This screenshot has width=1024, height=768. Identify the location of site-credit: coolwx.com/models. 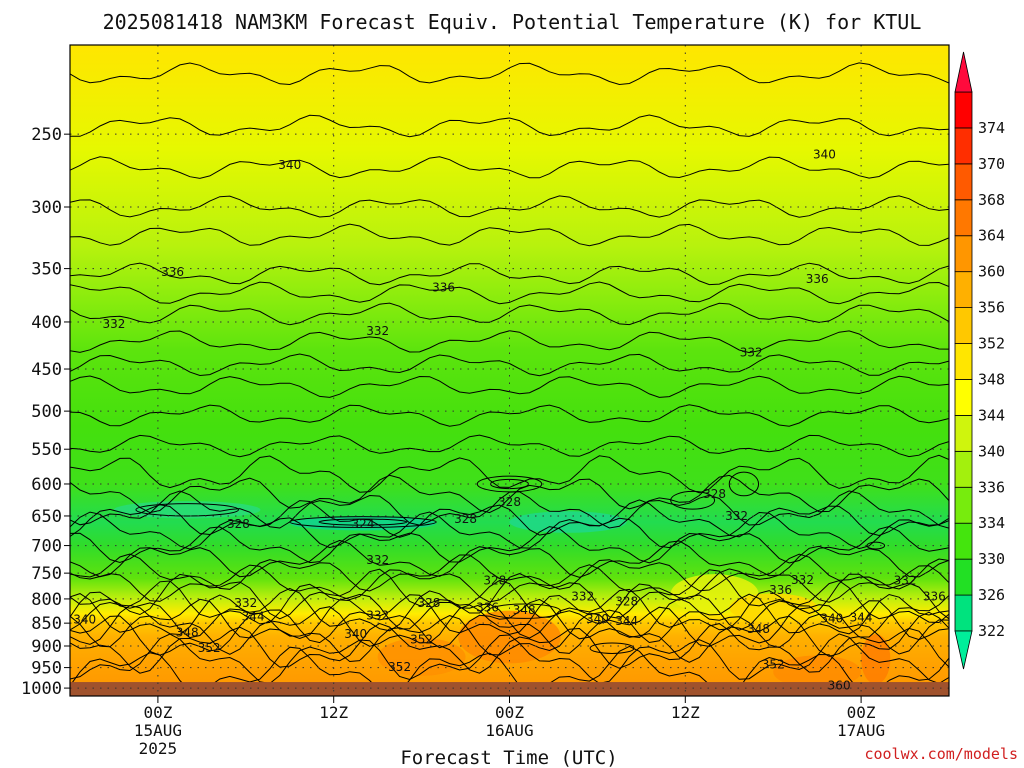
(941, 754).